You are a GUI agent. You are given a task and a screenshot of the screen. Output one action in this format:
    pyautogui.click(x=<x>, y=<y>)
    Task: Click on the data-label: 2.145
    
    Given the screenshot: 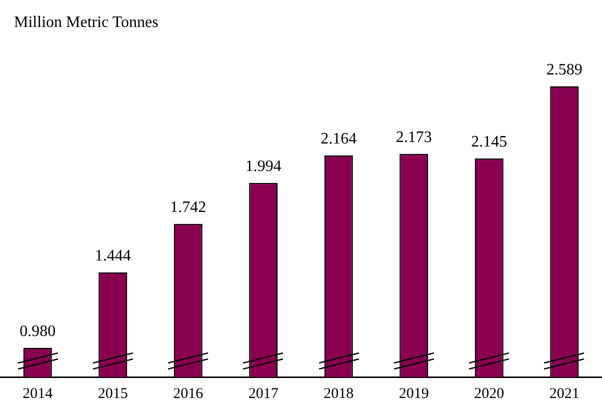 What is the action you would take?
    pyautogui.click(x=489, y=142)
    